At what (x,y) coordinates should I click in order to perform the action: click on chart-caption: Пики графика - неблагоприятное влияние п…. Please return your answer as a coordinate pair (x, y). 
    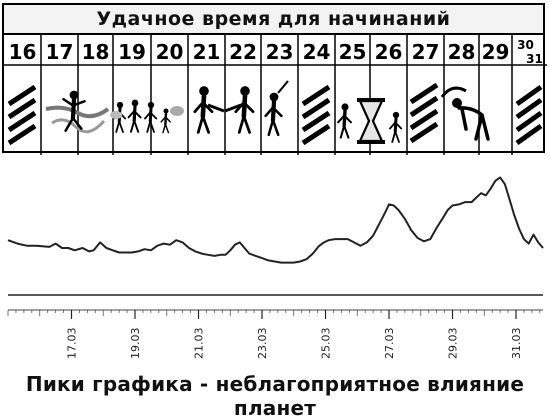
    Looking at the image, I should click on (275, 396).